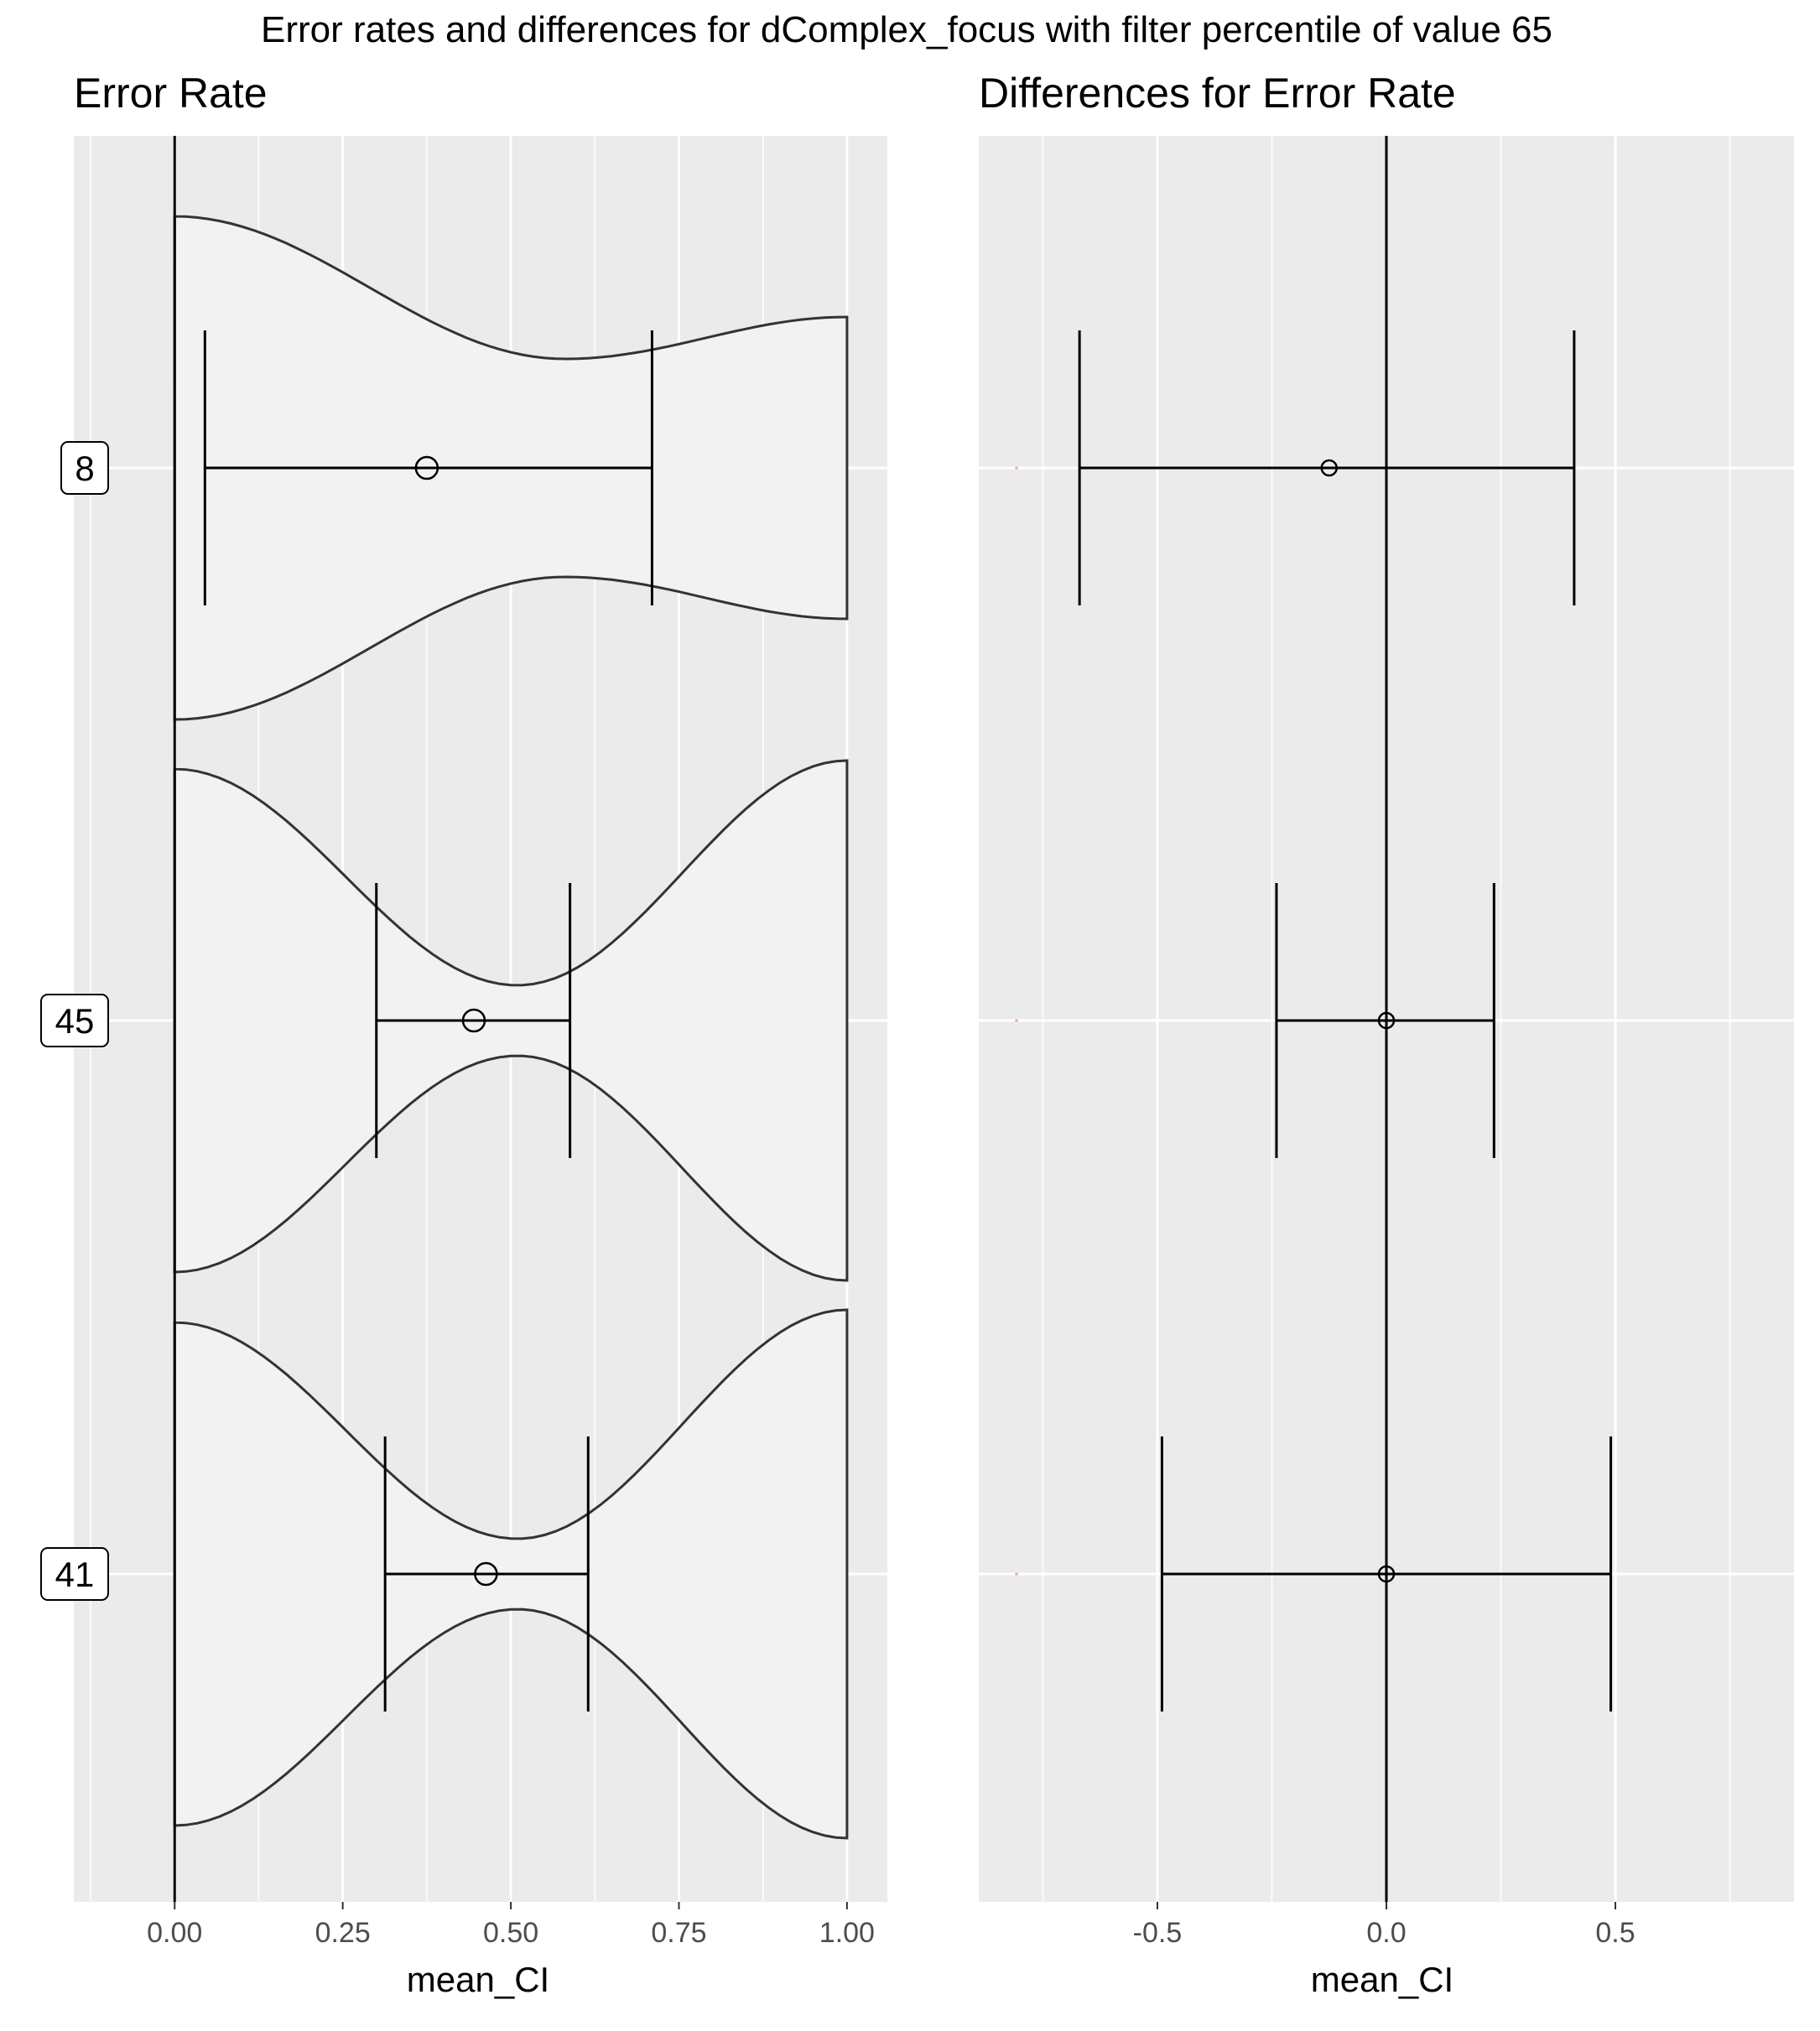  What do you see at coordinates (343, 1933) in the screenshot?
I see `left-tick-label: 0.25` at bounding box center [343, 1933].